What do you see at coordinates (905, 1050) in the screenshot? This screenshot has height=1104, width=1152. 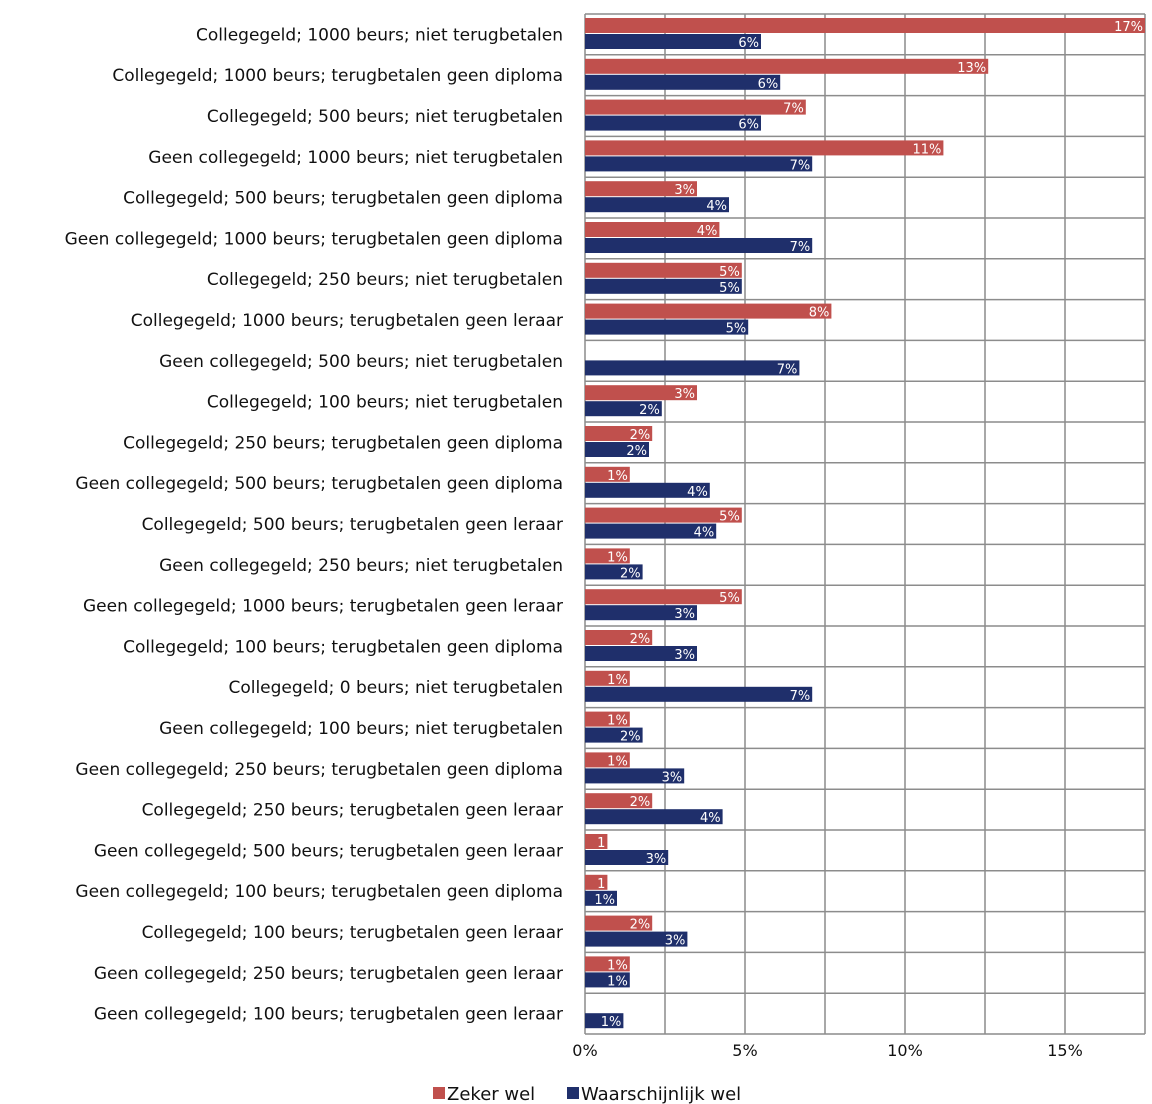 I see `x-tick-label: 10%` at bounding box center [905, 1050].